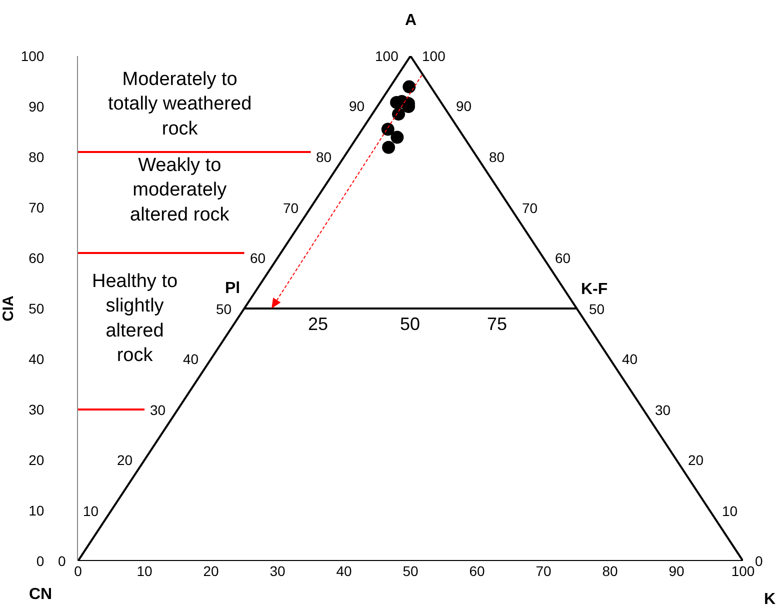 The image size is (777, 609). Describe the element at coordinates (8, 308) in the screenshot. I see `y-axis-title: CIA` at that location.